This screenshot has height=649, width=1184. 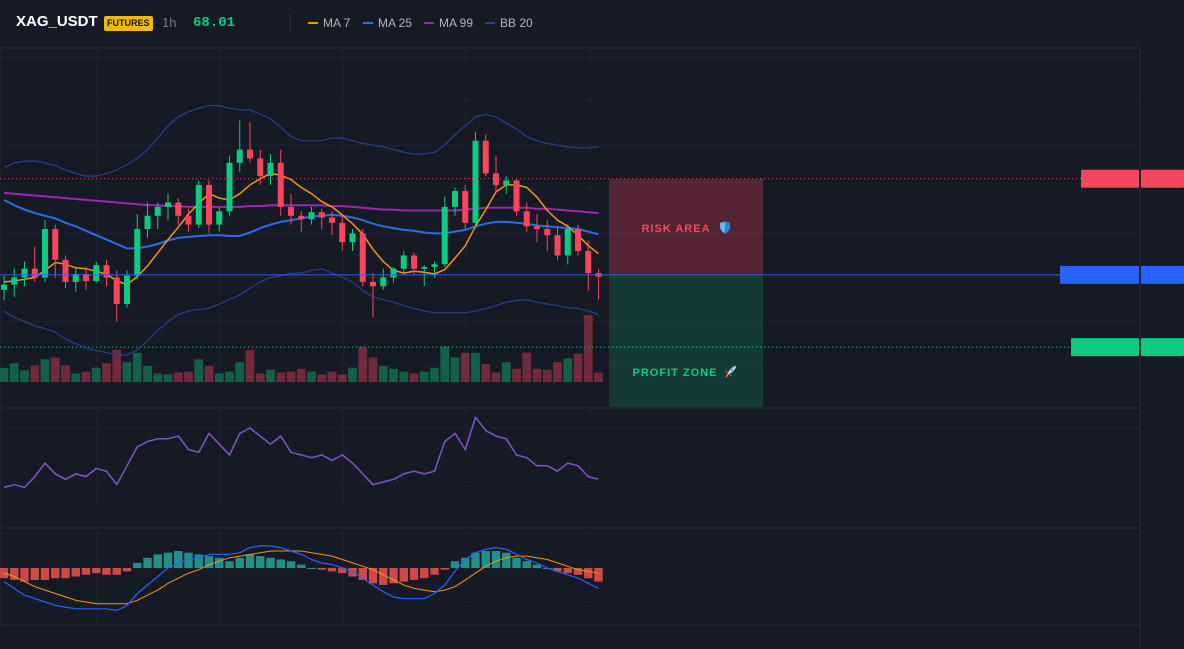 I want to click on legend-bb20-label: BB 20, so click(x=516, y=23).